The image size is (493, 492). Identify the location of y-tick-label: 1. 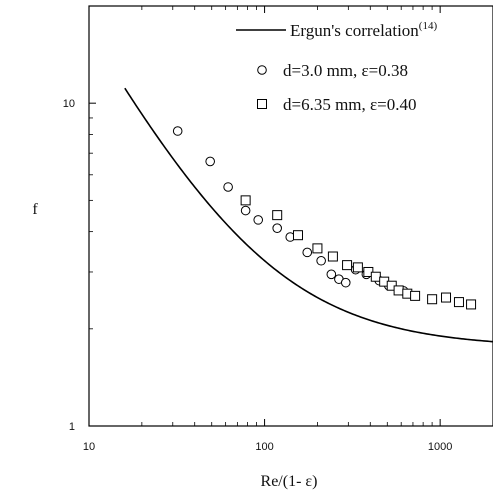
(72, 427).